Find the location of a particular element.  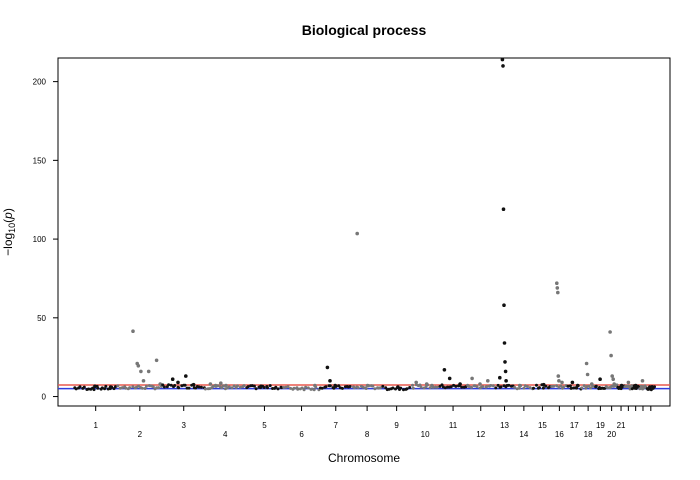

chromosome-label: 5 is located at coordinates (264, 425).